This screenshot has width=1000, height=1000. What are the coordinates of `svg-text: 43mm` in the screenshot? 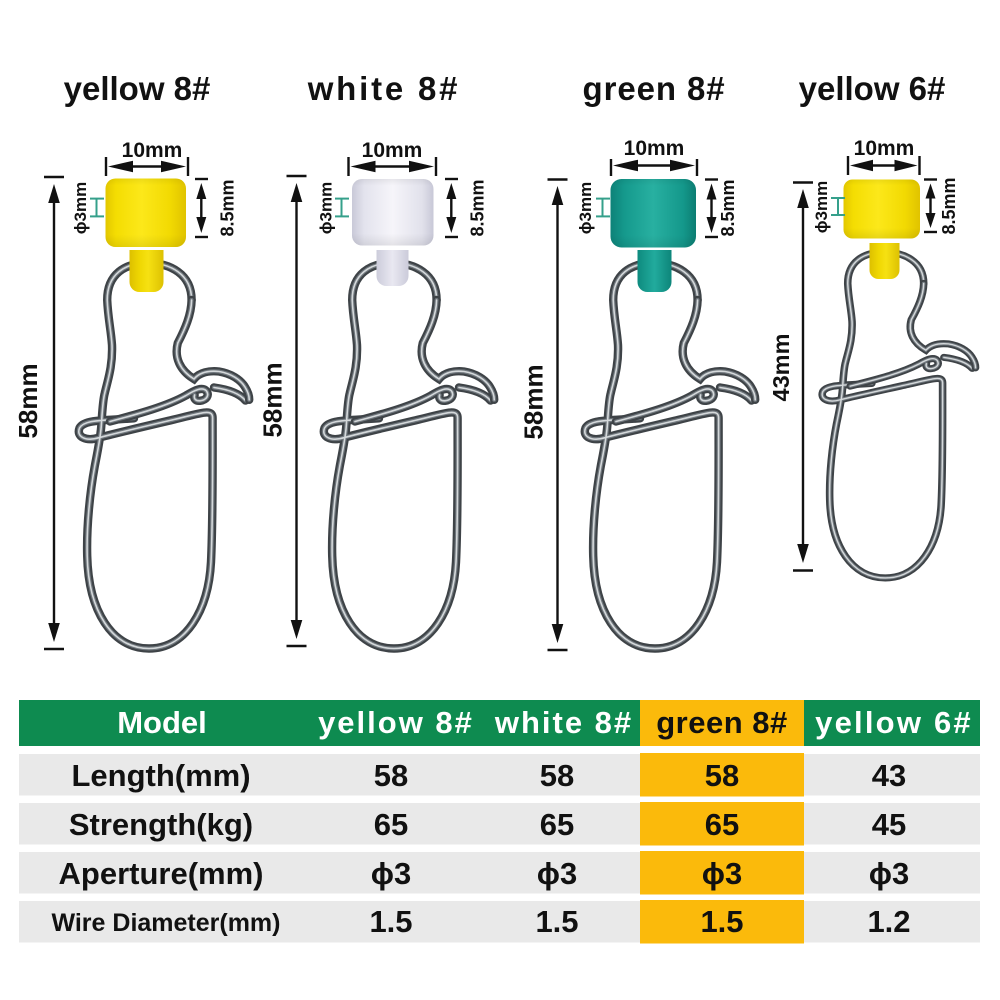 It's located at (781, 368).